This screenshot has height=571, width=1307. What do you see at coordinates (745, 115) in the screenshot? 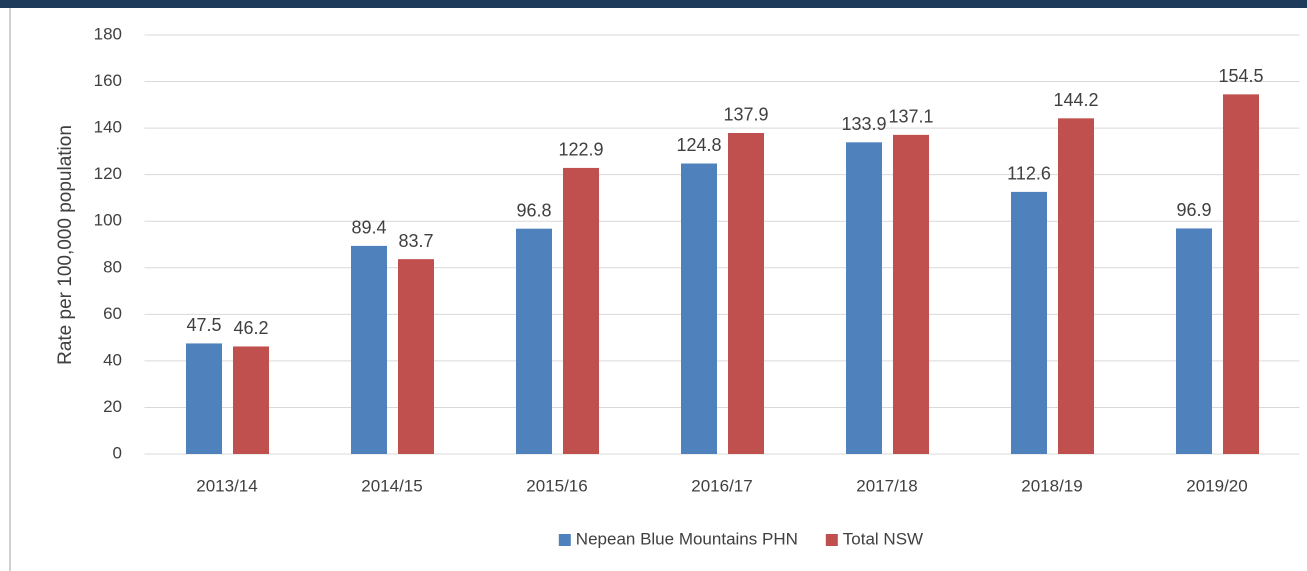
I see `data-label: 137.9` at bounding box center [745, 115].